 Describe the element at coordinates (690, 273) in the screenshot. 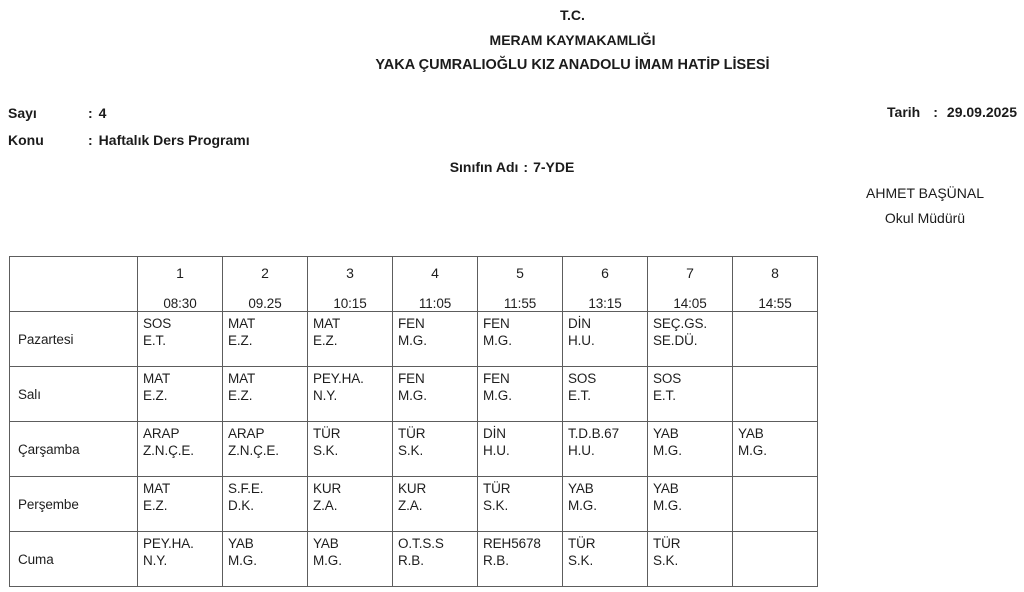

I see `period-number: 7` at that location.